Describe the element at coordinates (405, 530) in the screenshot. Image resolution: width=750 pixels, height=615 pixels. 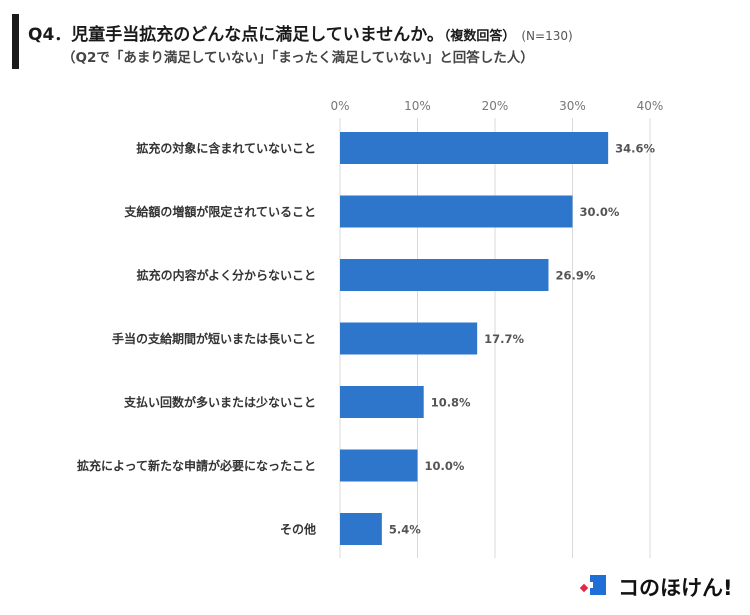
I see `value-label: 5.4%` at that location.